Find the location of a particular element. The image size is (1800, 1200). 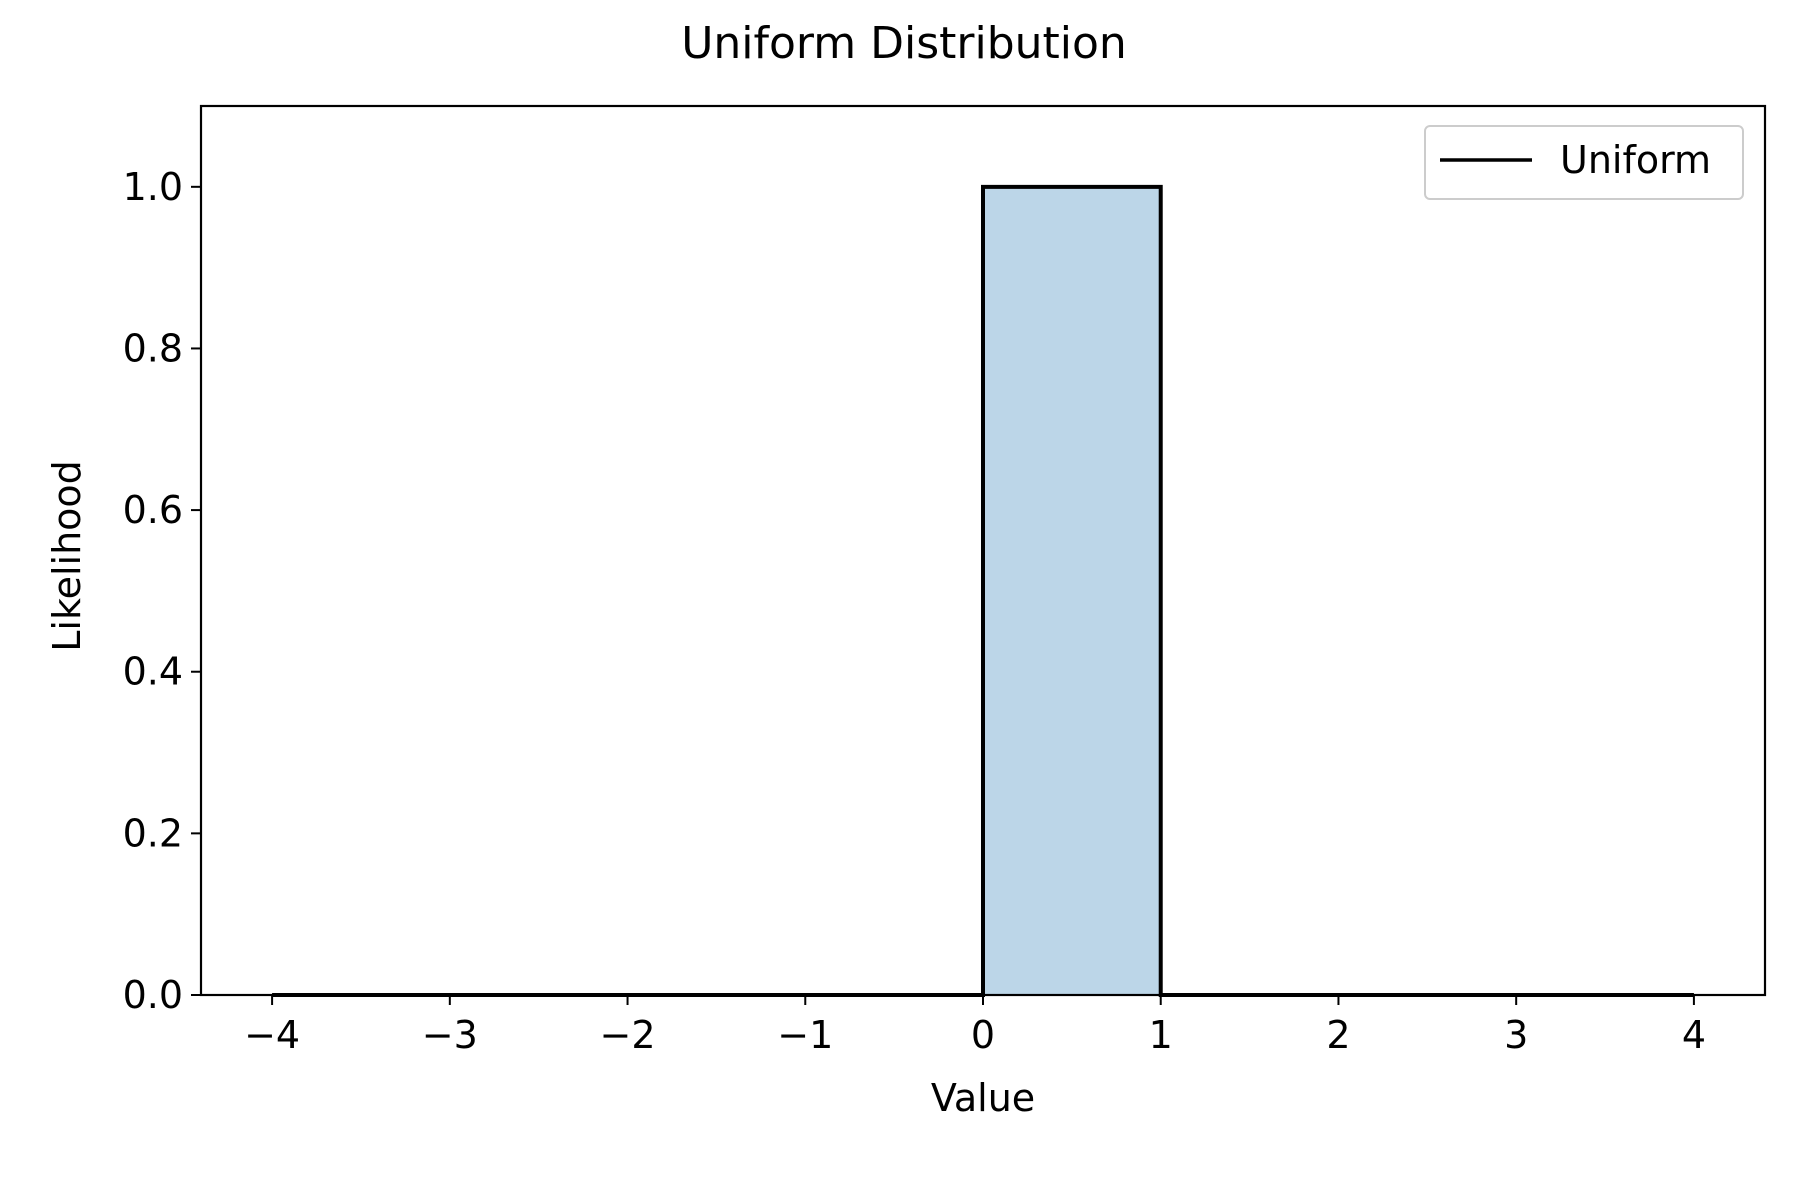

legend-label-uniform: Uniform is located at coordinates (1635, 160).